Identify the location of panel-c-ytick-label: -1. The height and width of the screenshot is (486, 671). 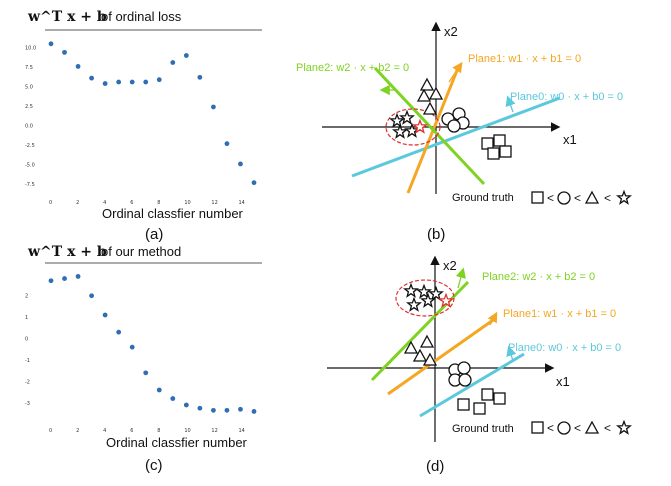
(27, 361).